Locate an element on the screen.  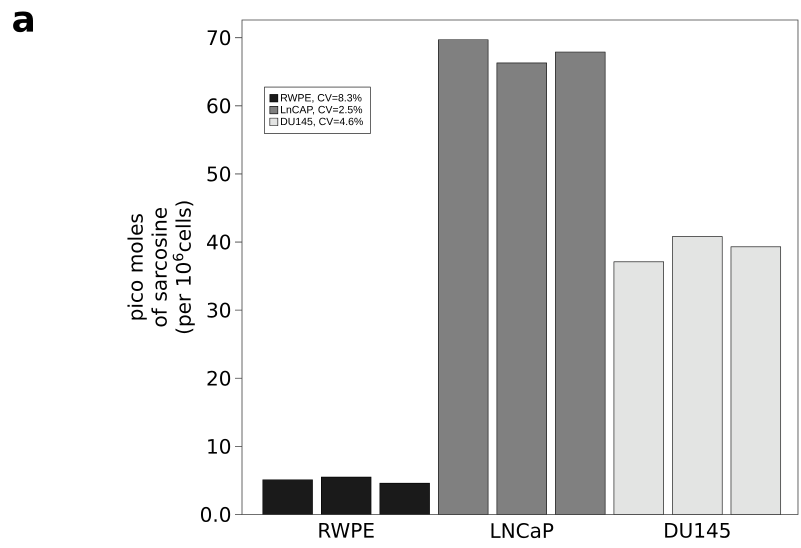
y-tick-label: 50 is located at coordinates (219, 174).